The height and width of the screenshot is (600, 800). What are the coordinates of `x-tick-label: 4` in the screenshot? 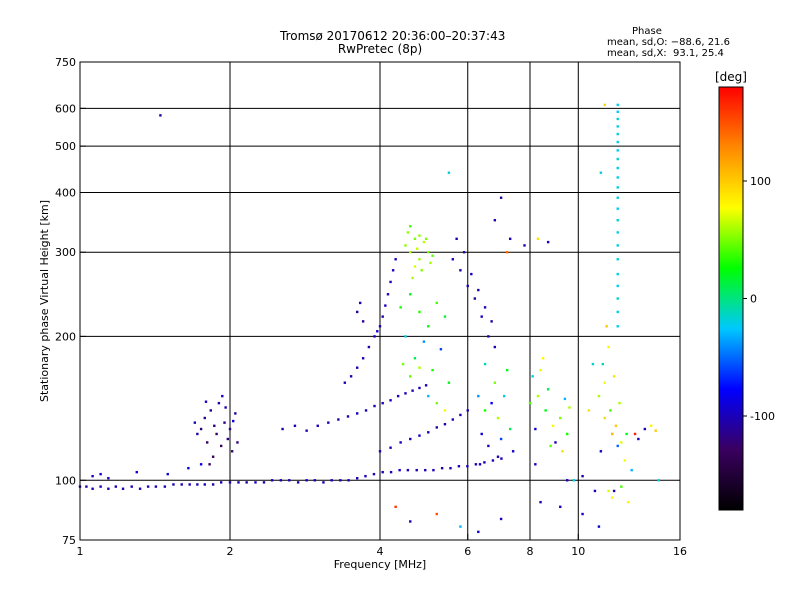 It's located at (380, 551).